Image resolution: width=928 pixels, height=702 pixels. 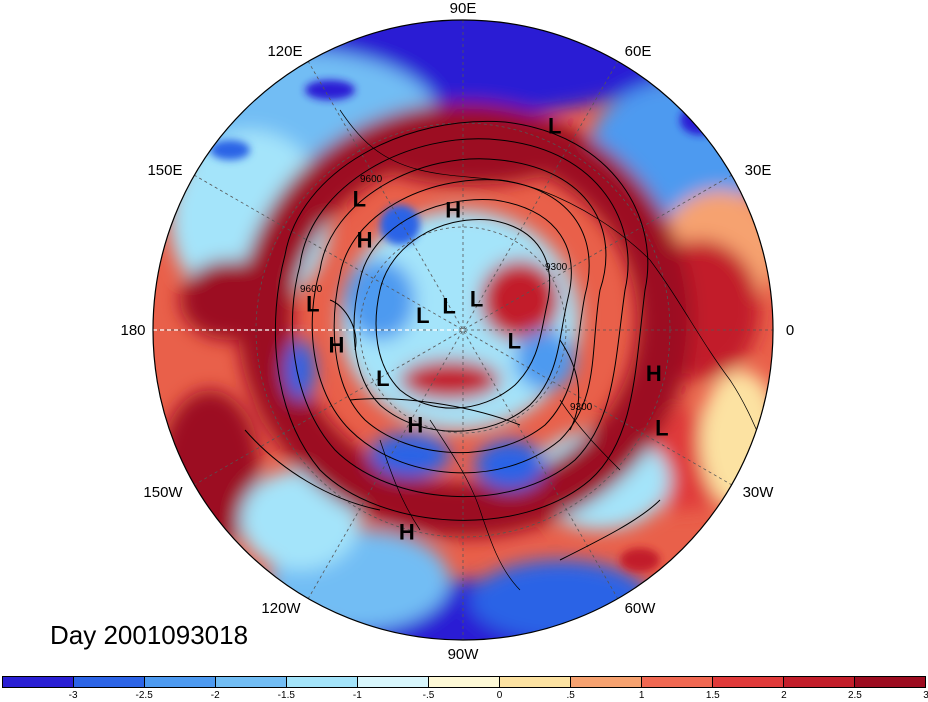 I want to click on lon-label-30e: 30E, so click(x=758, y=170).